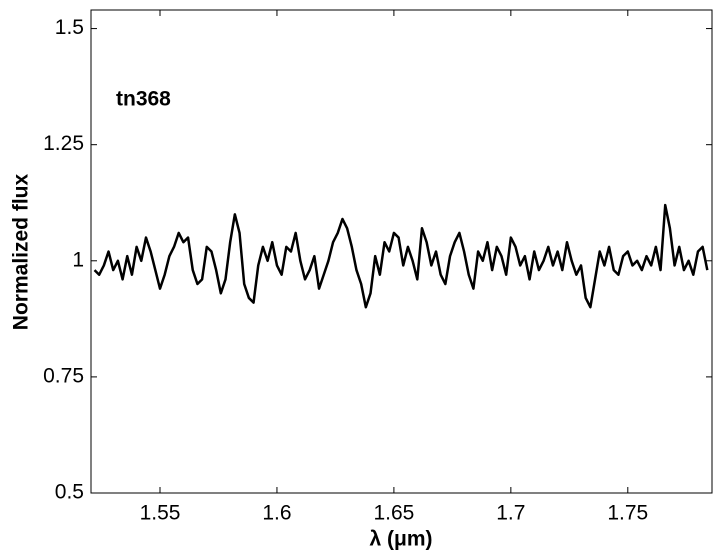 The width and height of the screenshot is (717, 557). I want to click on x-tick-label: 1.6, so click(276, 513).